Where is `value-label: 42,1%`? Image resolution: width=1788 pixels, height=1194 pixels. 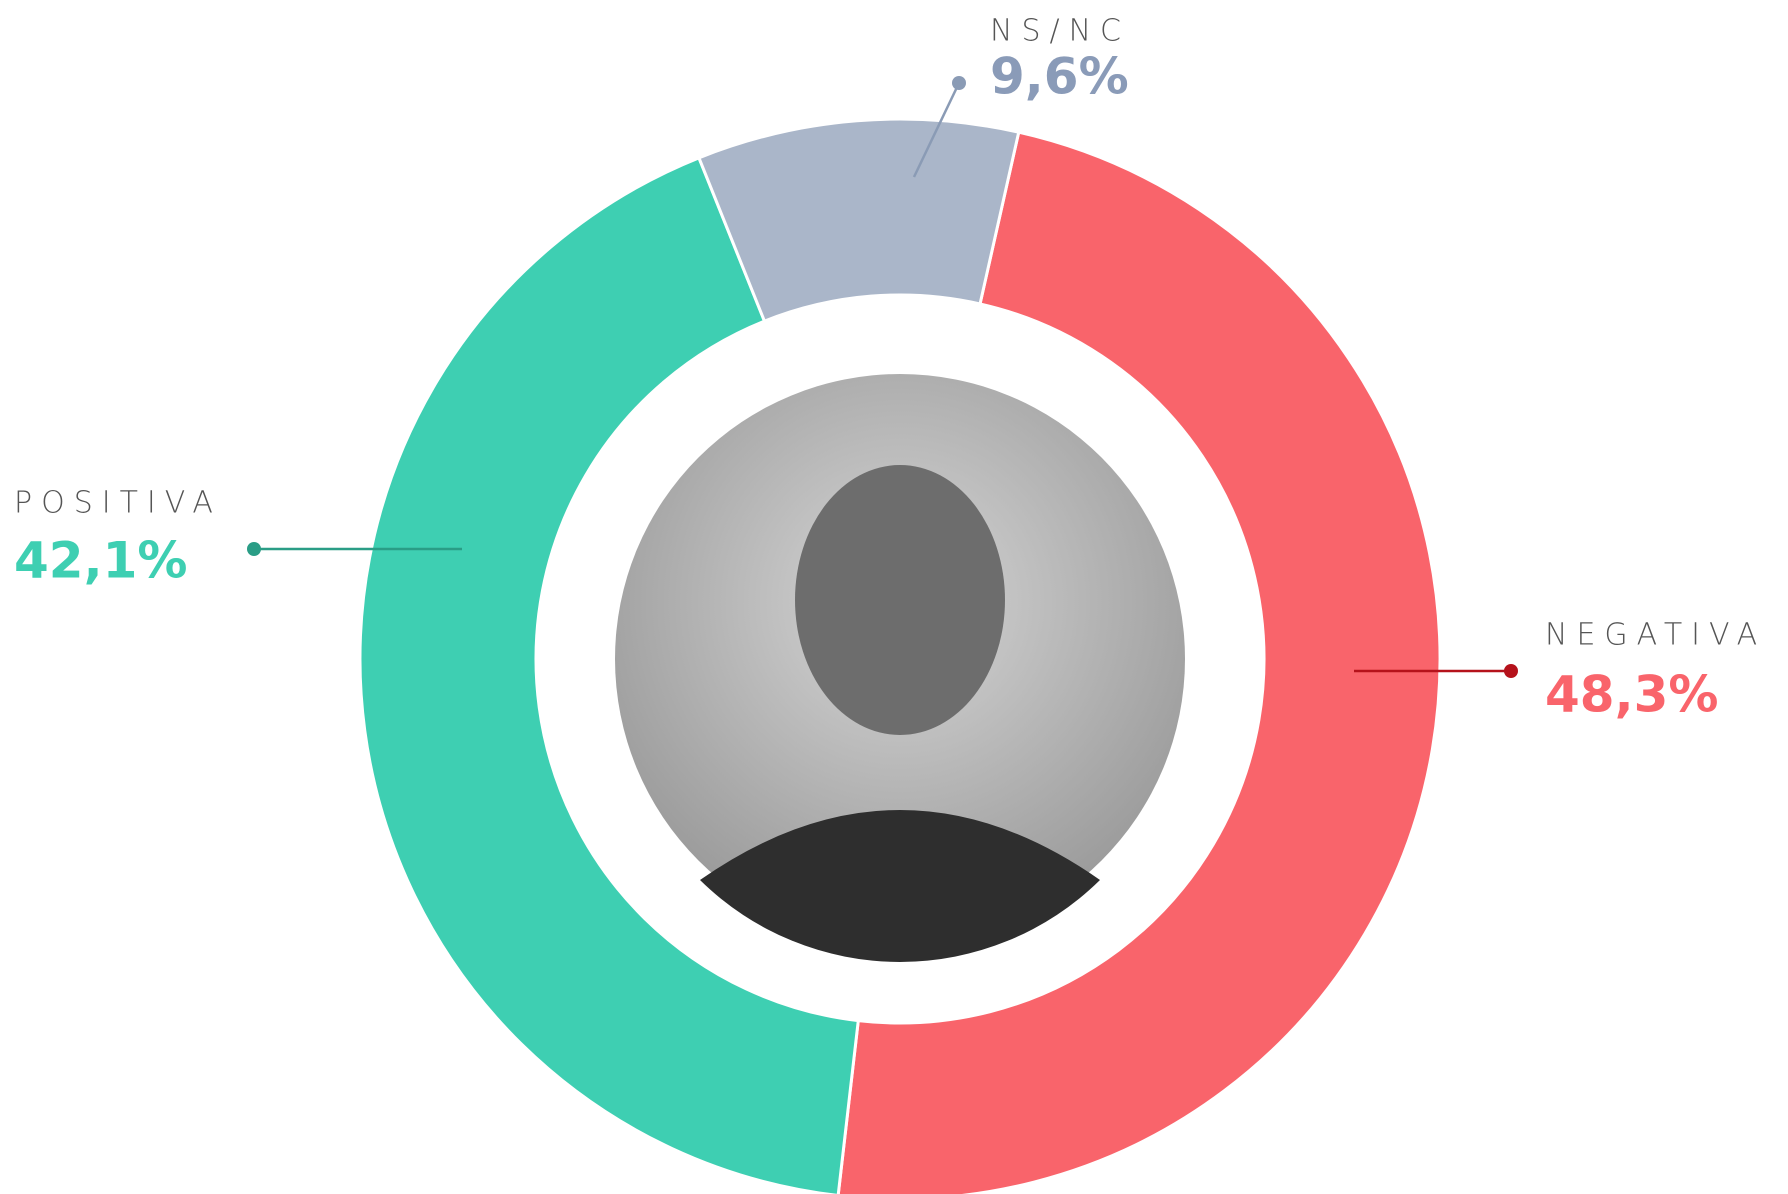 value-label: 42,1% is located at coordinates (100, 561).